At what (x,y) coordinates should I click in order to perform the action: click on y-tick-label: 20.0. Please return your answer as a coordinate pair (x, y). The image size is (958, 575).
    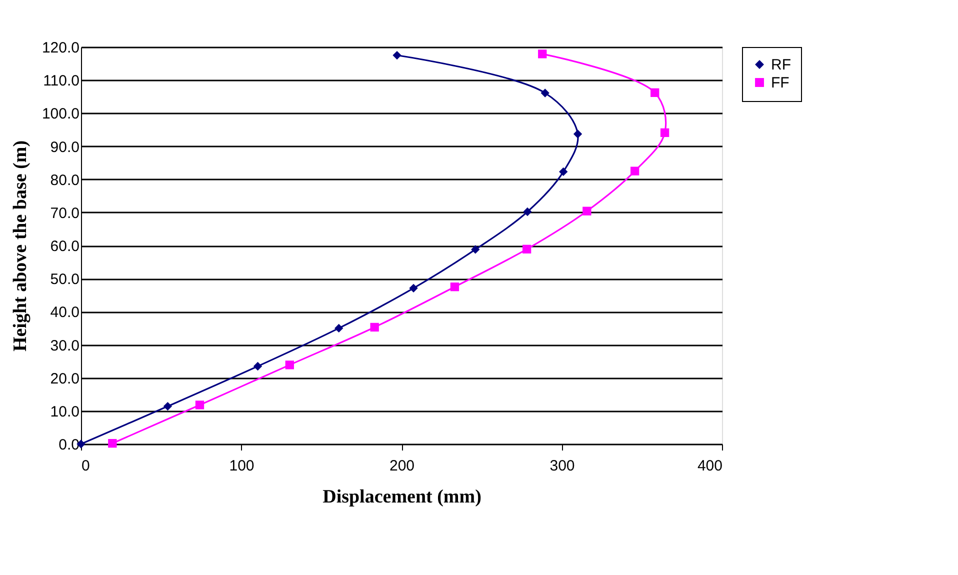
    Looking at the image, I should click on (65, 379).